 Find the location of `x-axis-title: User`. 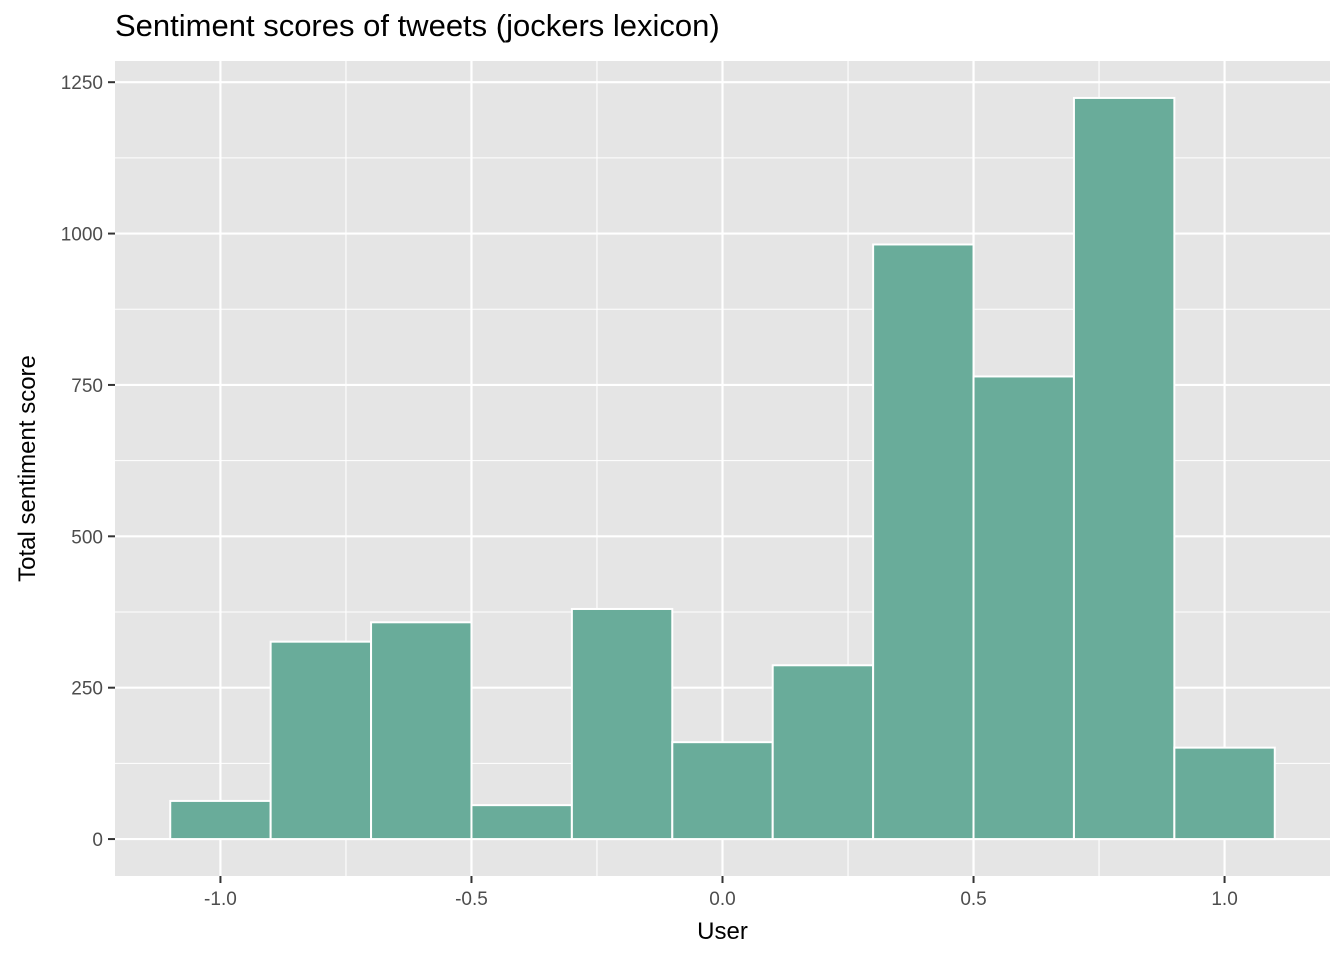

x-axis-title: User is located at coordinates (722, 931).